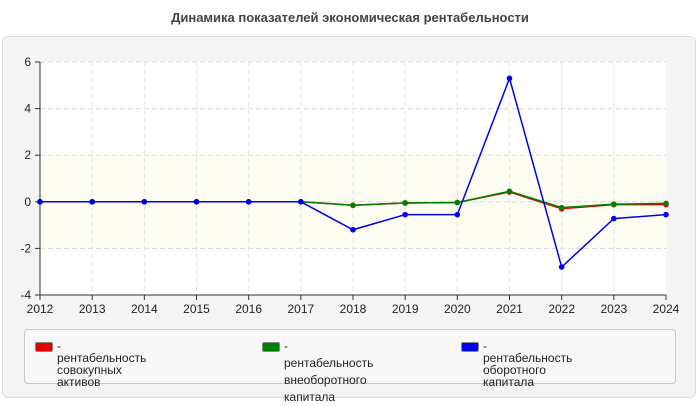 The height and width of the screenshot is (406, 700). What do you see at coordinates (92, 309) in the screenshot?
I see `x-tick-label: 2013` at bounding box center [92, 309].